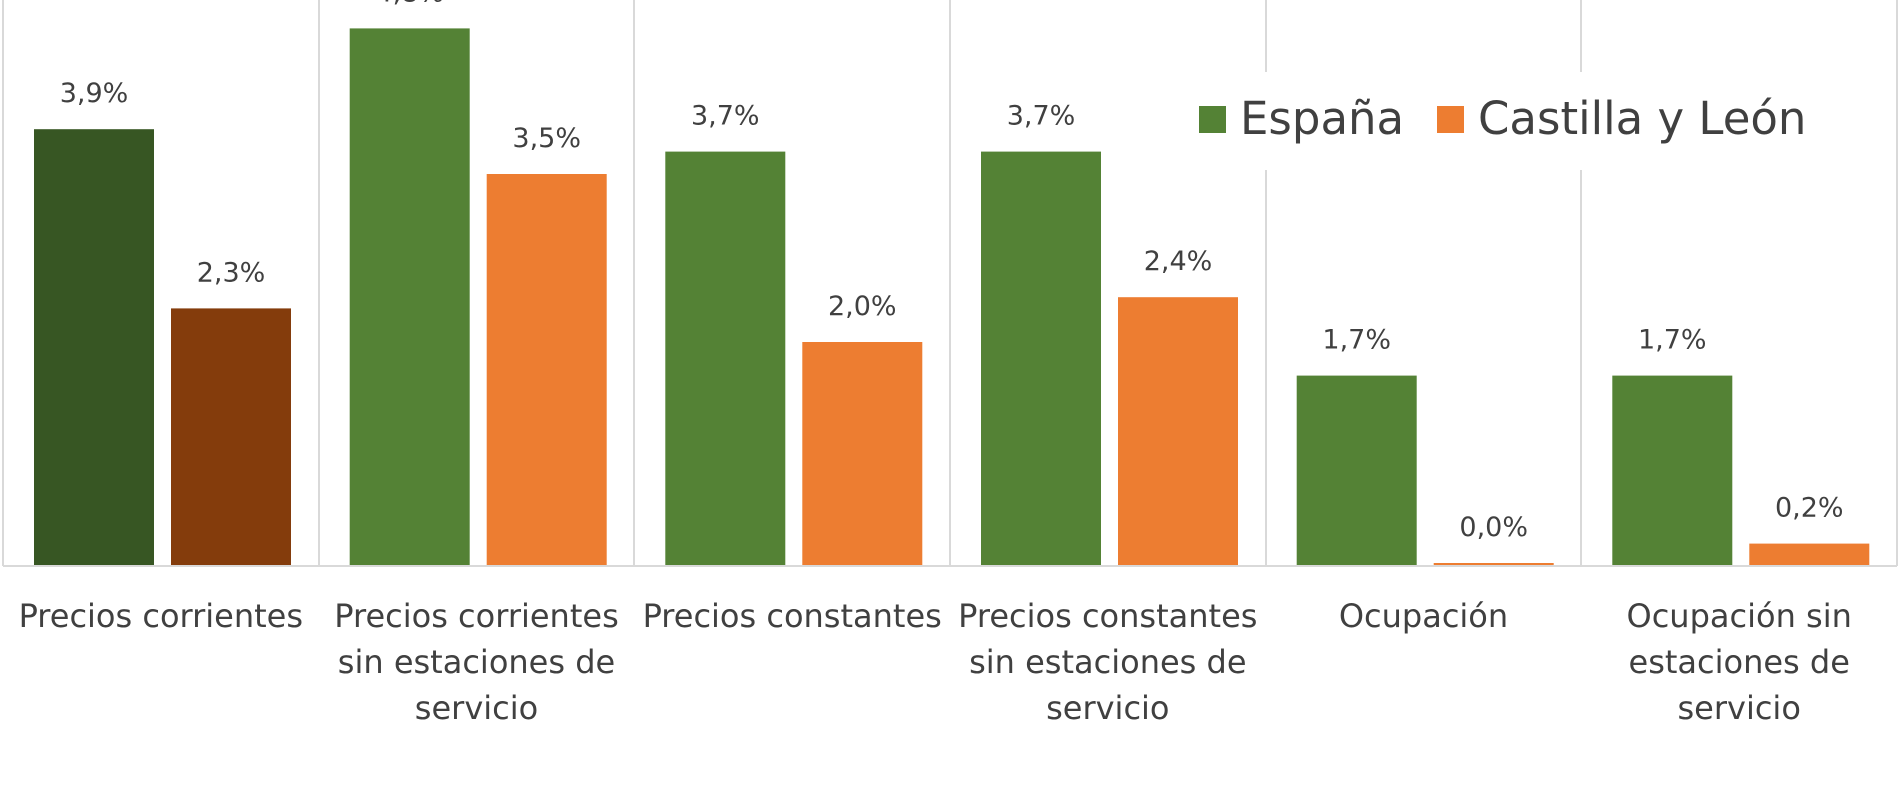 This screenshot has height=811, width=1900. Describe the element at coordinates (1423, 616) in the screenshot. I see `category-label: Ocupación` at that location.